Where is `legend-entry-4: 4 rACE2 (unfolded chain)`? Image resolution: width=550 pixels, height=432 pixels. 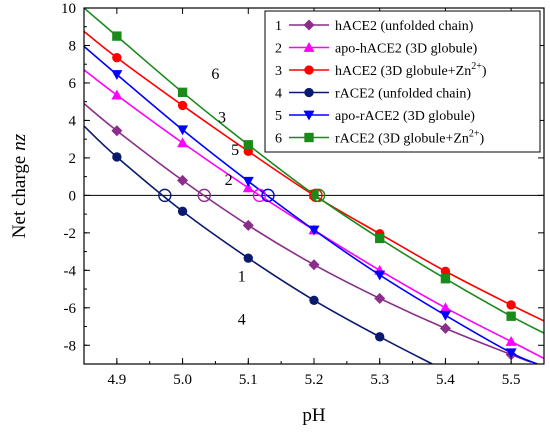
legend-entry-4: 4 rACE2 (unfolded chain) is located at coordinates (373, 94).